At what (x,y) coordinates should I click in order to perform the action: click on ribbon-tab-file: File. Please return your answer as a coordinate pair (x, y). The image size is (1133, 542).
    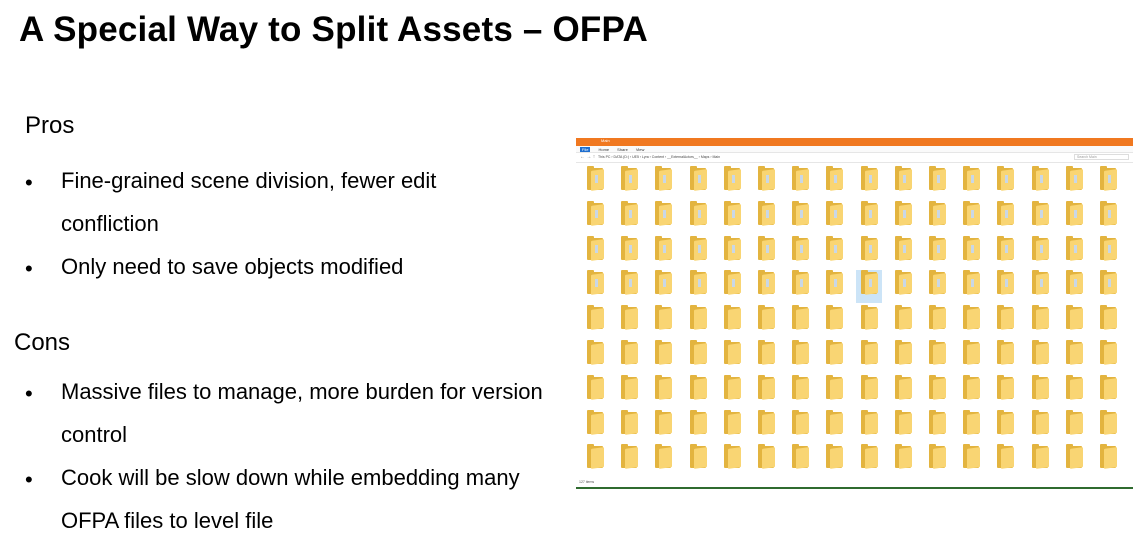
    Looking at the image, I should click on (585, 149).